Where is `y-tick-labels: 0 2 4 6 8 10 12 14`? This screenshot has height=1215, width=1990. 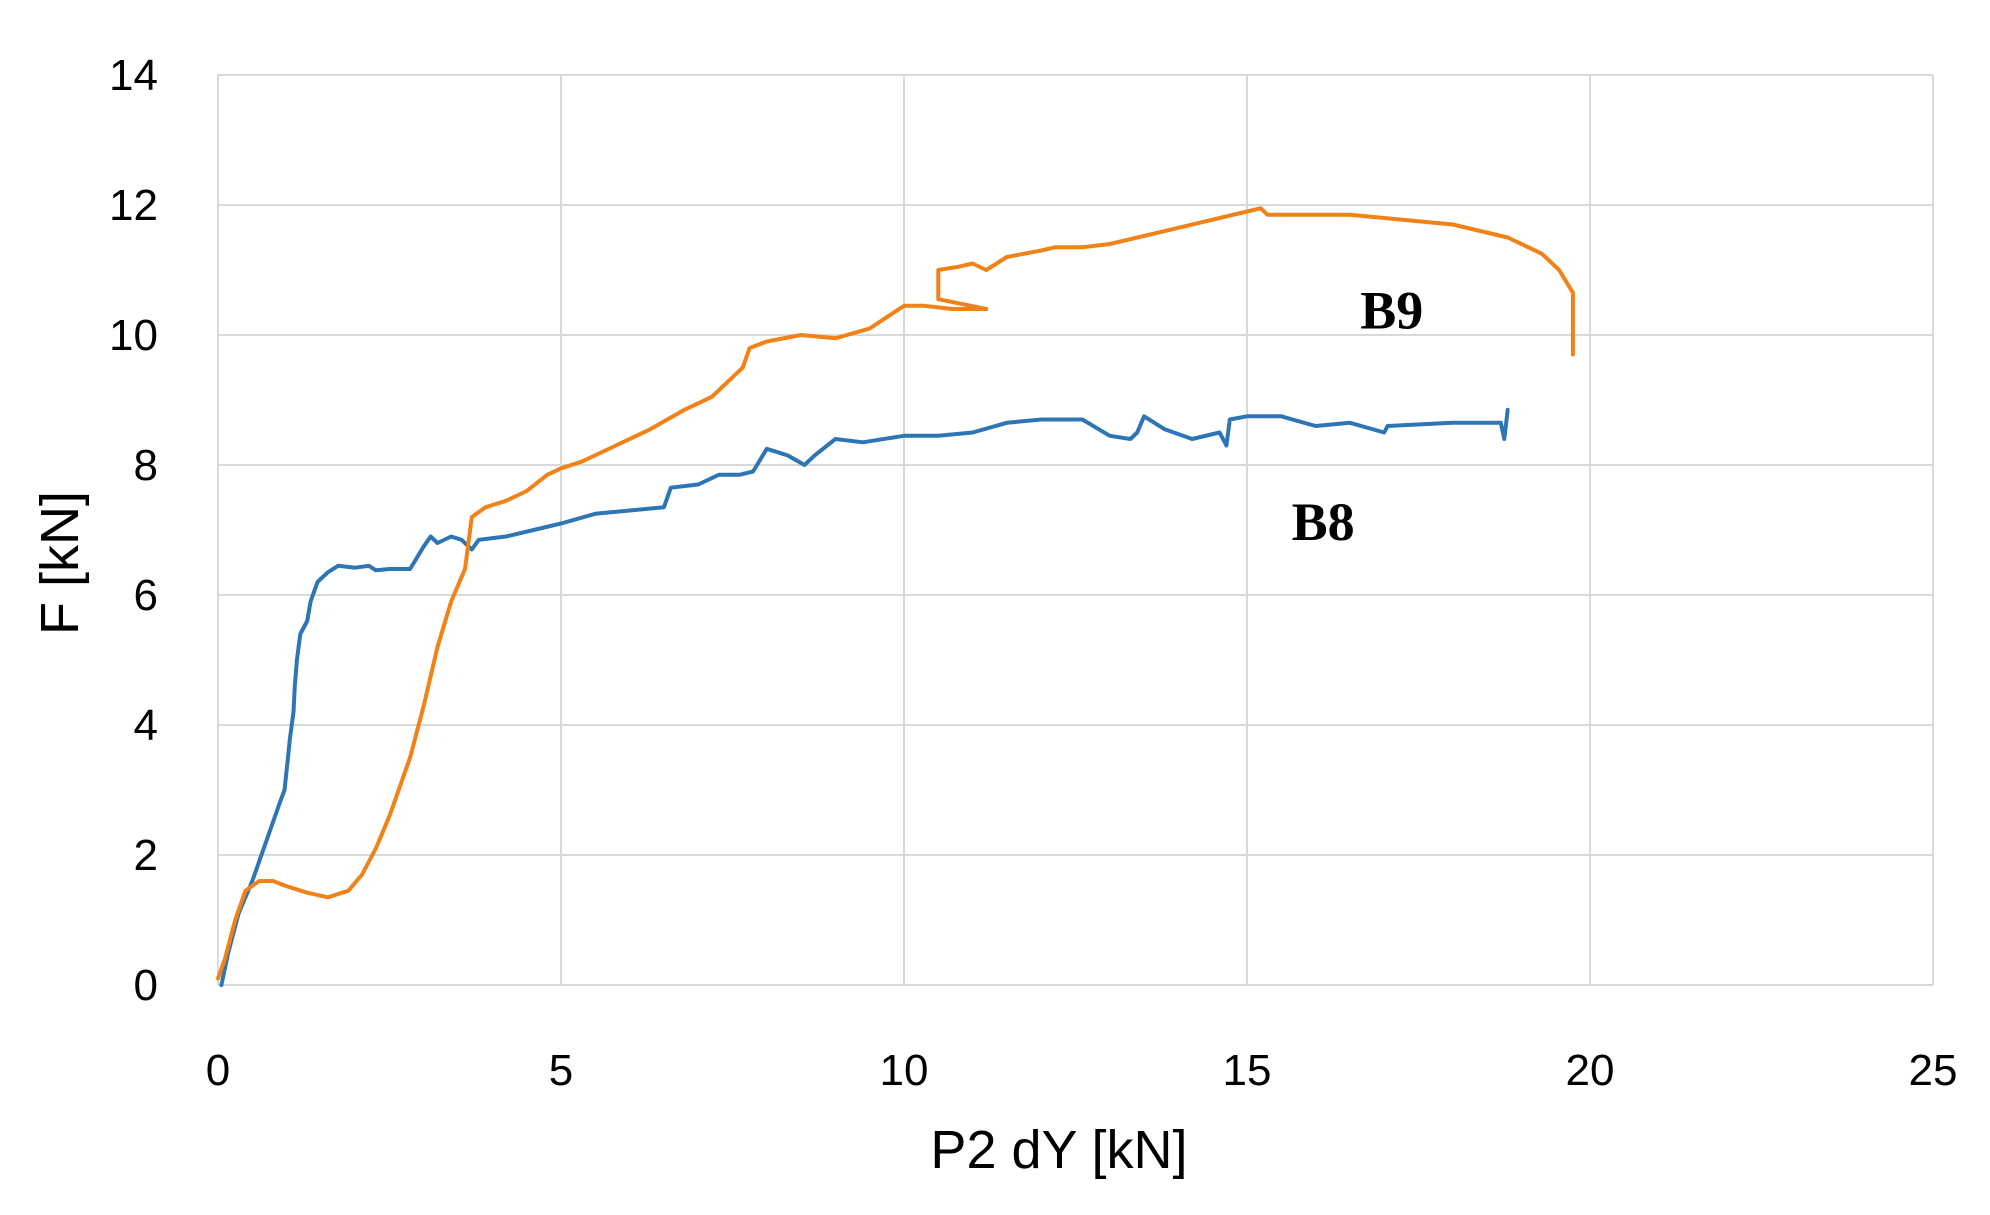 y-tick-labels: 0 2 4 6 8 10 12 14 is located at coordinates (133, 530).